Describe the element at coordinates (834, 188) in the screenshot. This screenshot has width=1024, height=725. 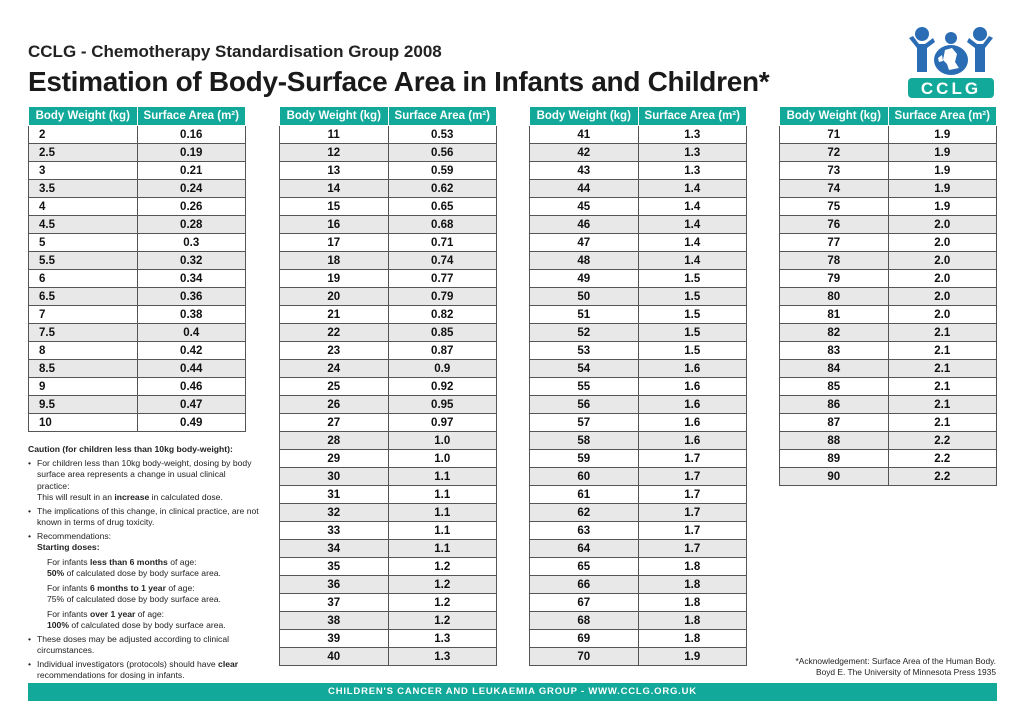
I see `weight-cell: 74` at that location.